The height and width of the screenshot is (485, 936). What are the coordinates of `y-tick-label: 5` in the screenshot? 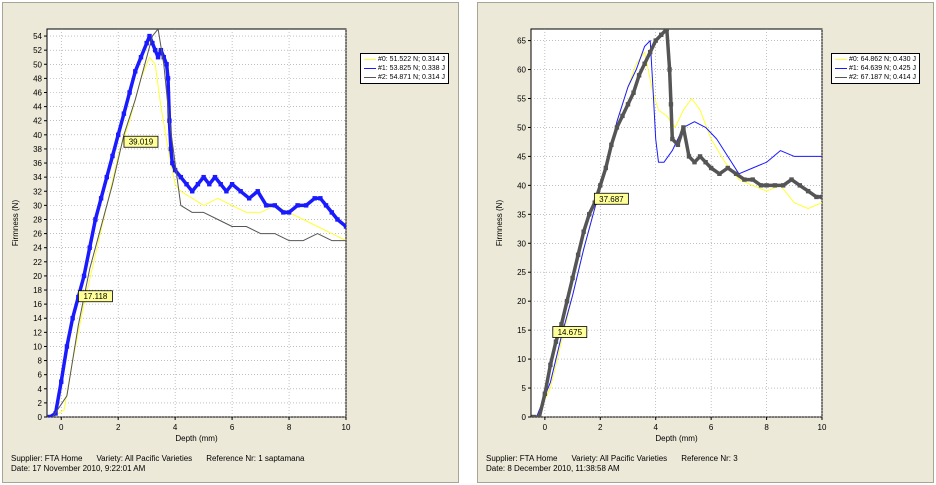 It's located at (524, 388).